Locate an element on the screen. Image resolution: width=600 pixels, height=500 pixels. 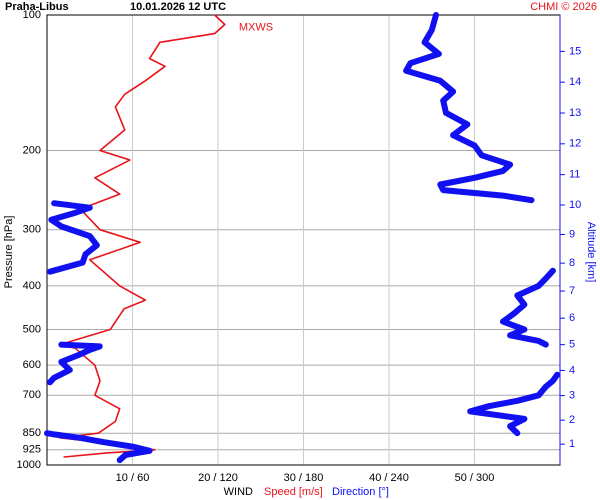
y2-tick-label: 15 is located at coordinates (575, 51).